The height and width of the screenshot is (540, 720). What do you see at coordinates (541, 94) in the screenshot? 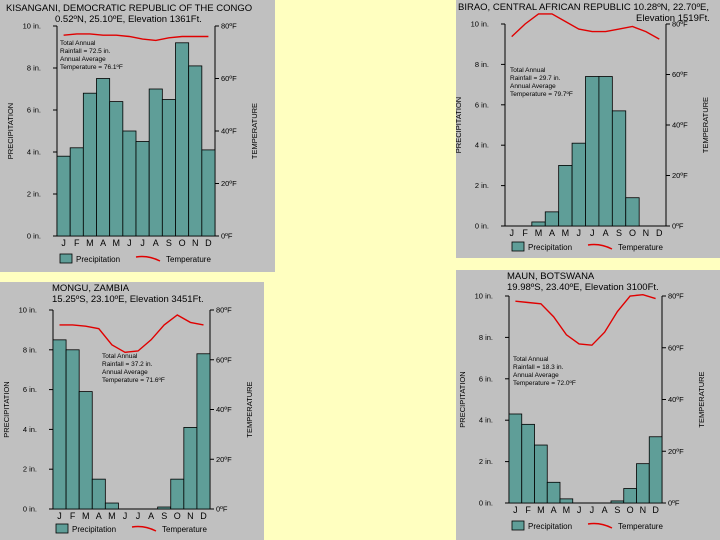
I see `annotation-text: Temperature = 79.7ºF` at bounding box center [541, 94].